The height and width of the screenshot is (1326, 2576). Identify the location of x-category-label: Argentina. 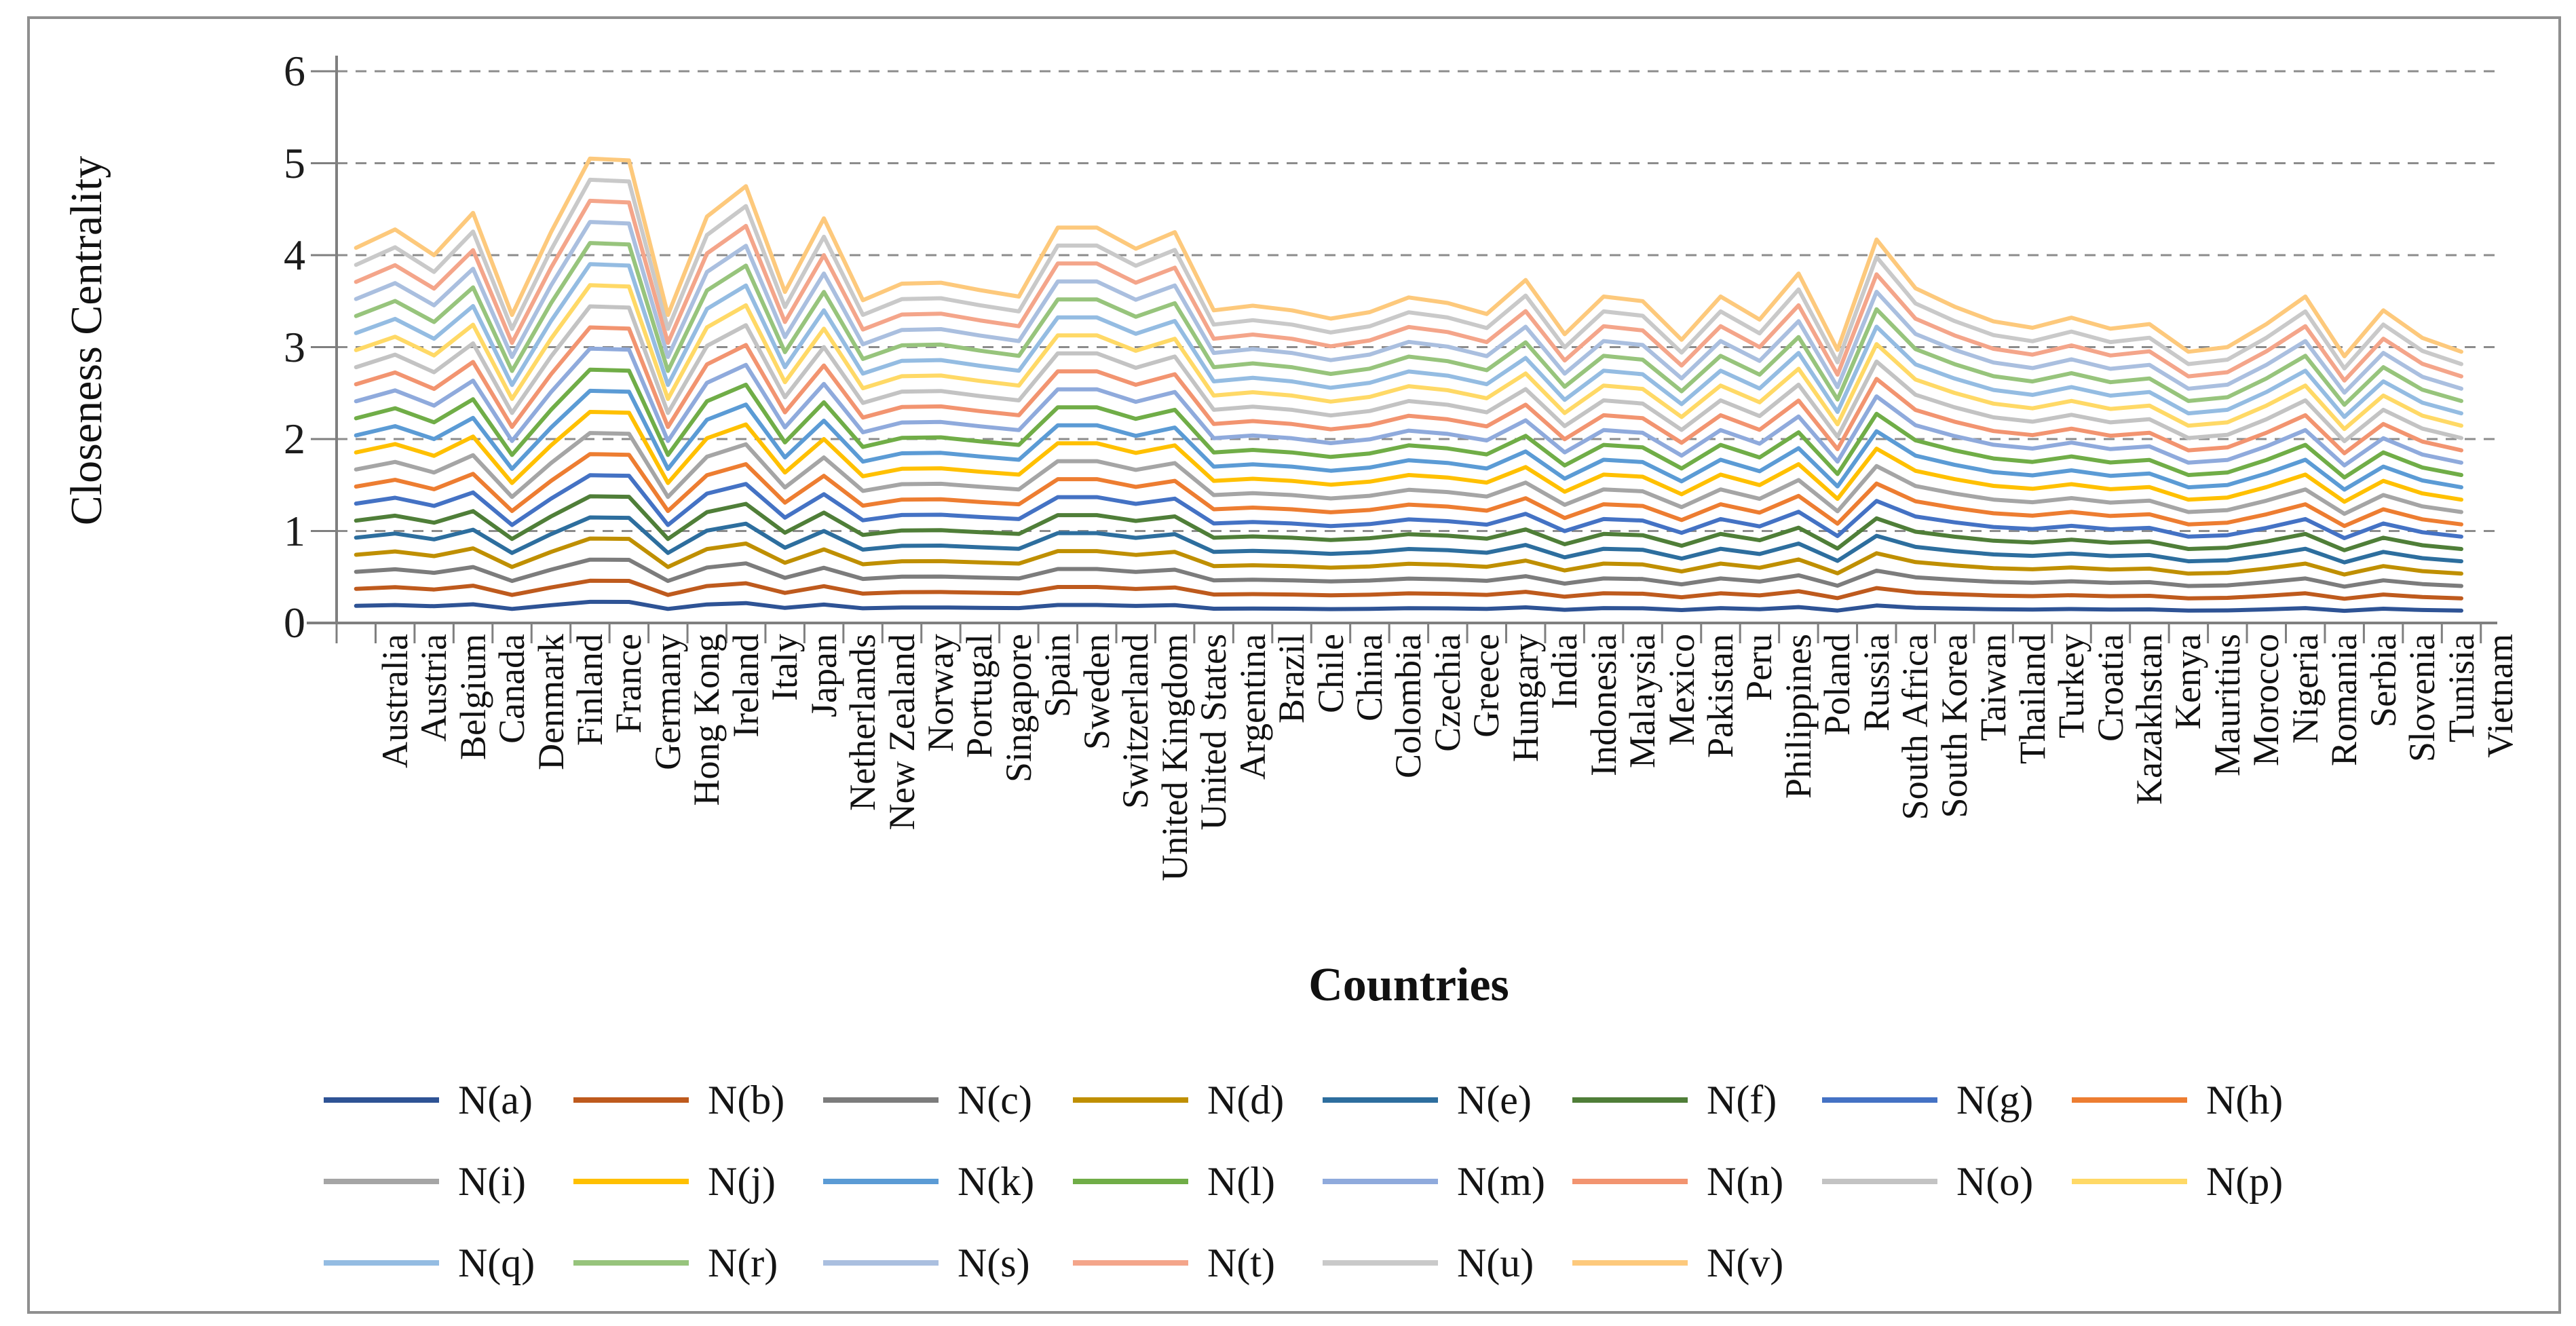
(1252, 707).